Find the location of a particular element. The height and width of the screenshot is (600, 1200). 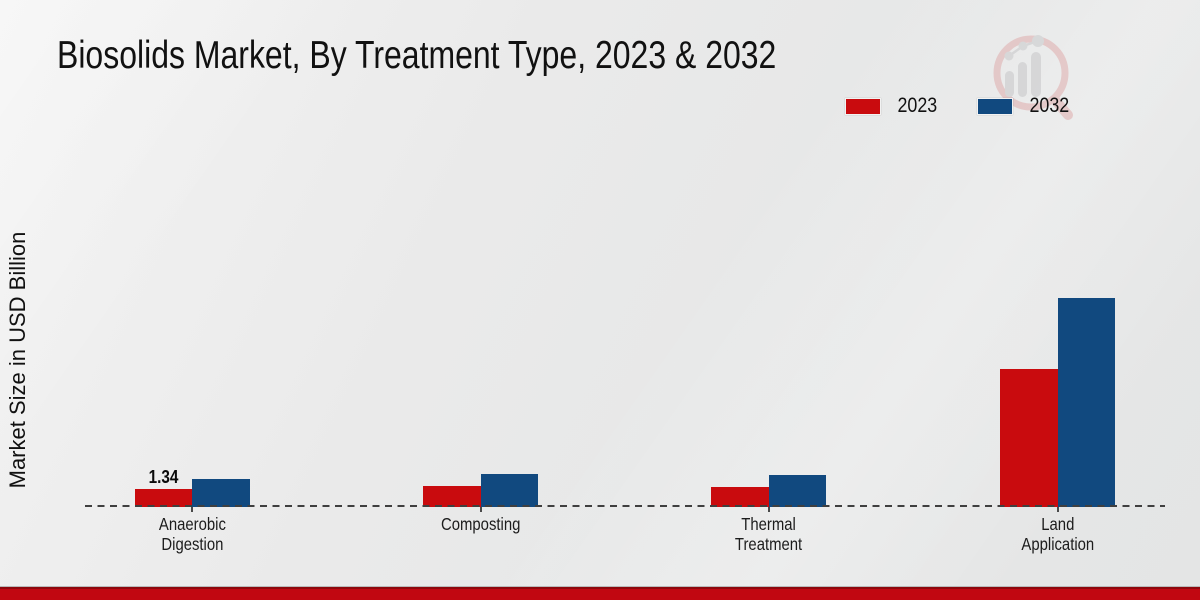

data-label-text: 1.34 is located at coordinates (163, 477).